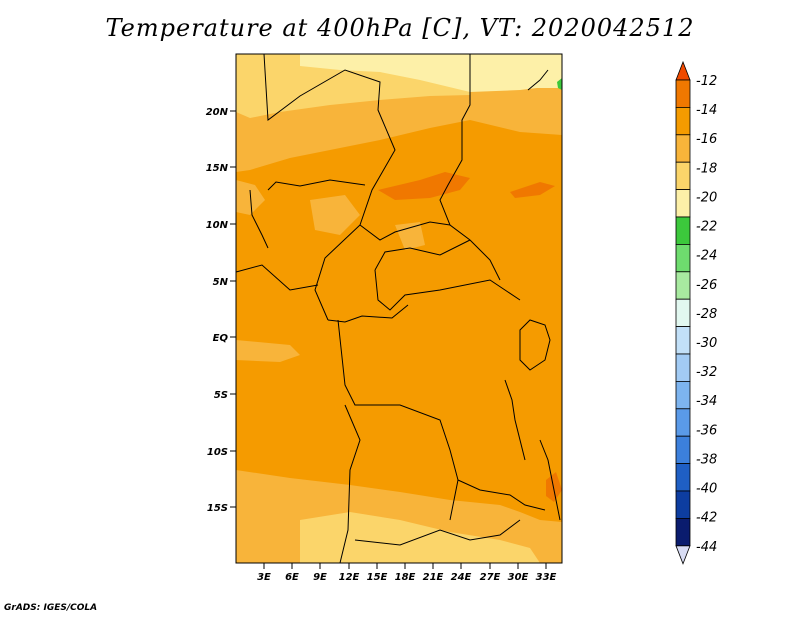  What do you see at coordinates (424, 186) in the screenshot?
I see `warm-patch-north` at bounding box center [424, 186].